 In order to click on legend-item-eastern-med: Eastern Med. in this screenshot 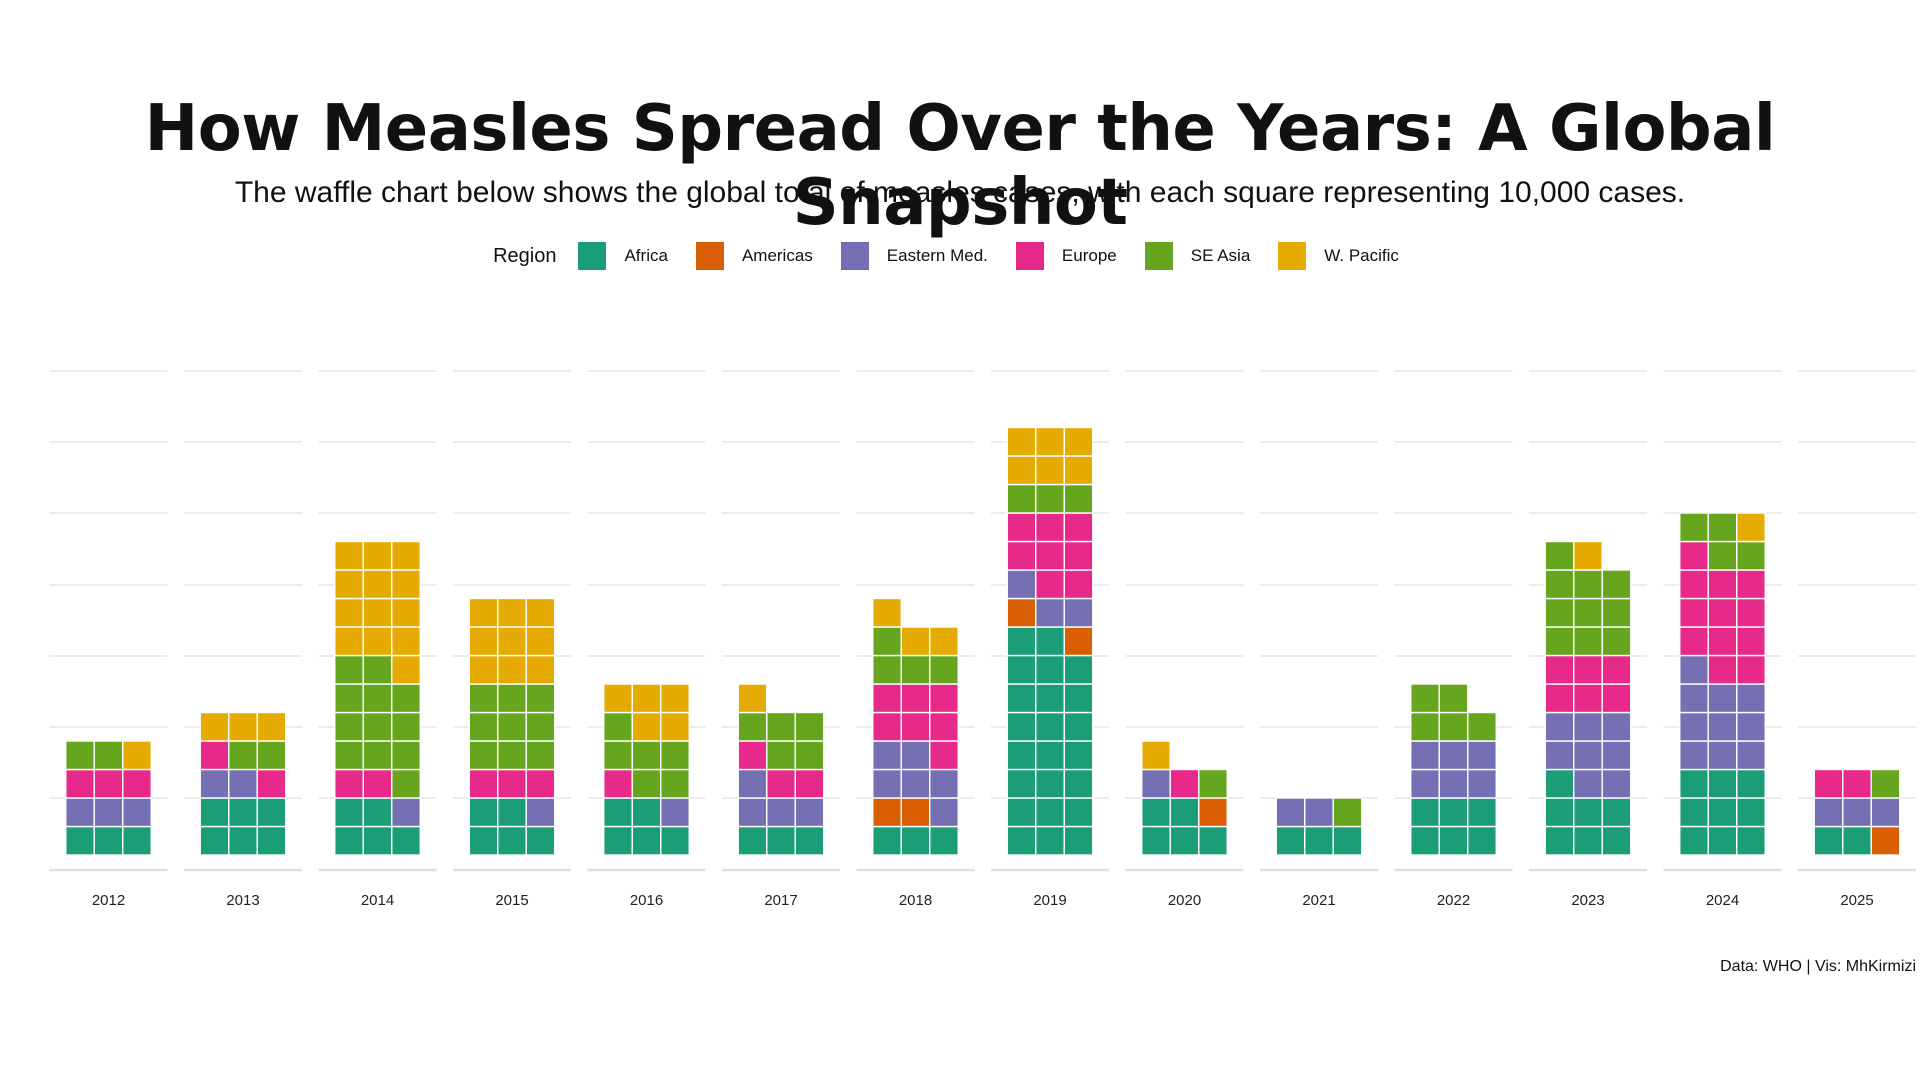, I will do `click(914, 256)`.